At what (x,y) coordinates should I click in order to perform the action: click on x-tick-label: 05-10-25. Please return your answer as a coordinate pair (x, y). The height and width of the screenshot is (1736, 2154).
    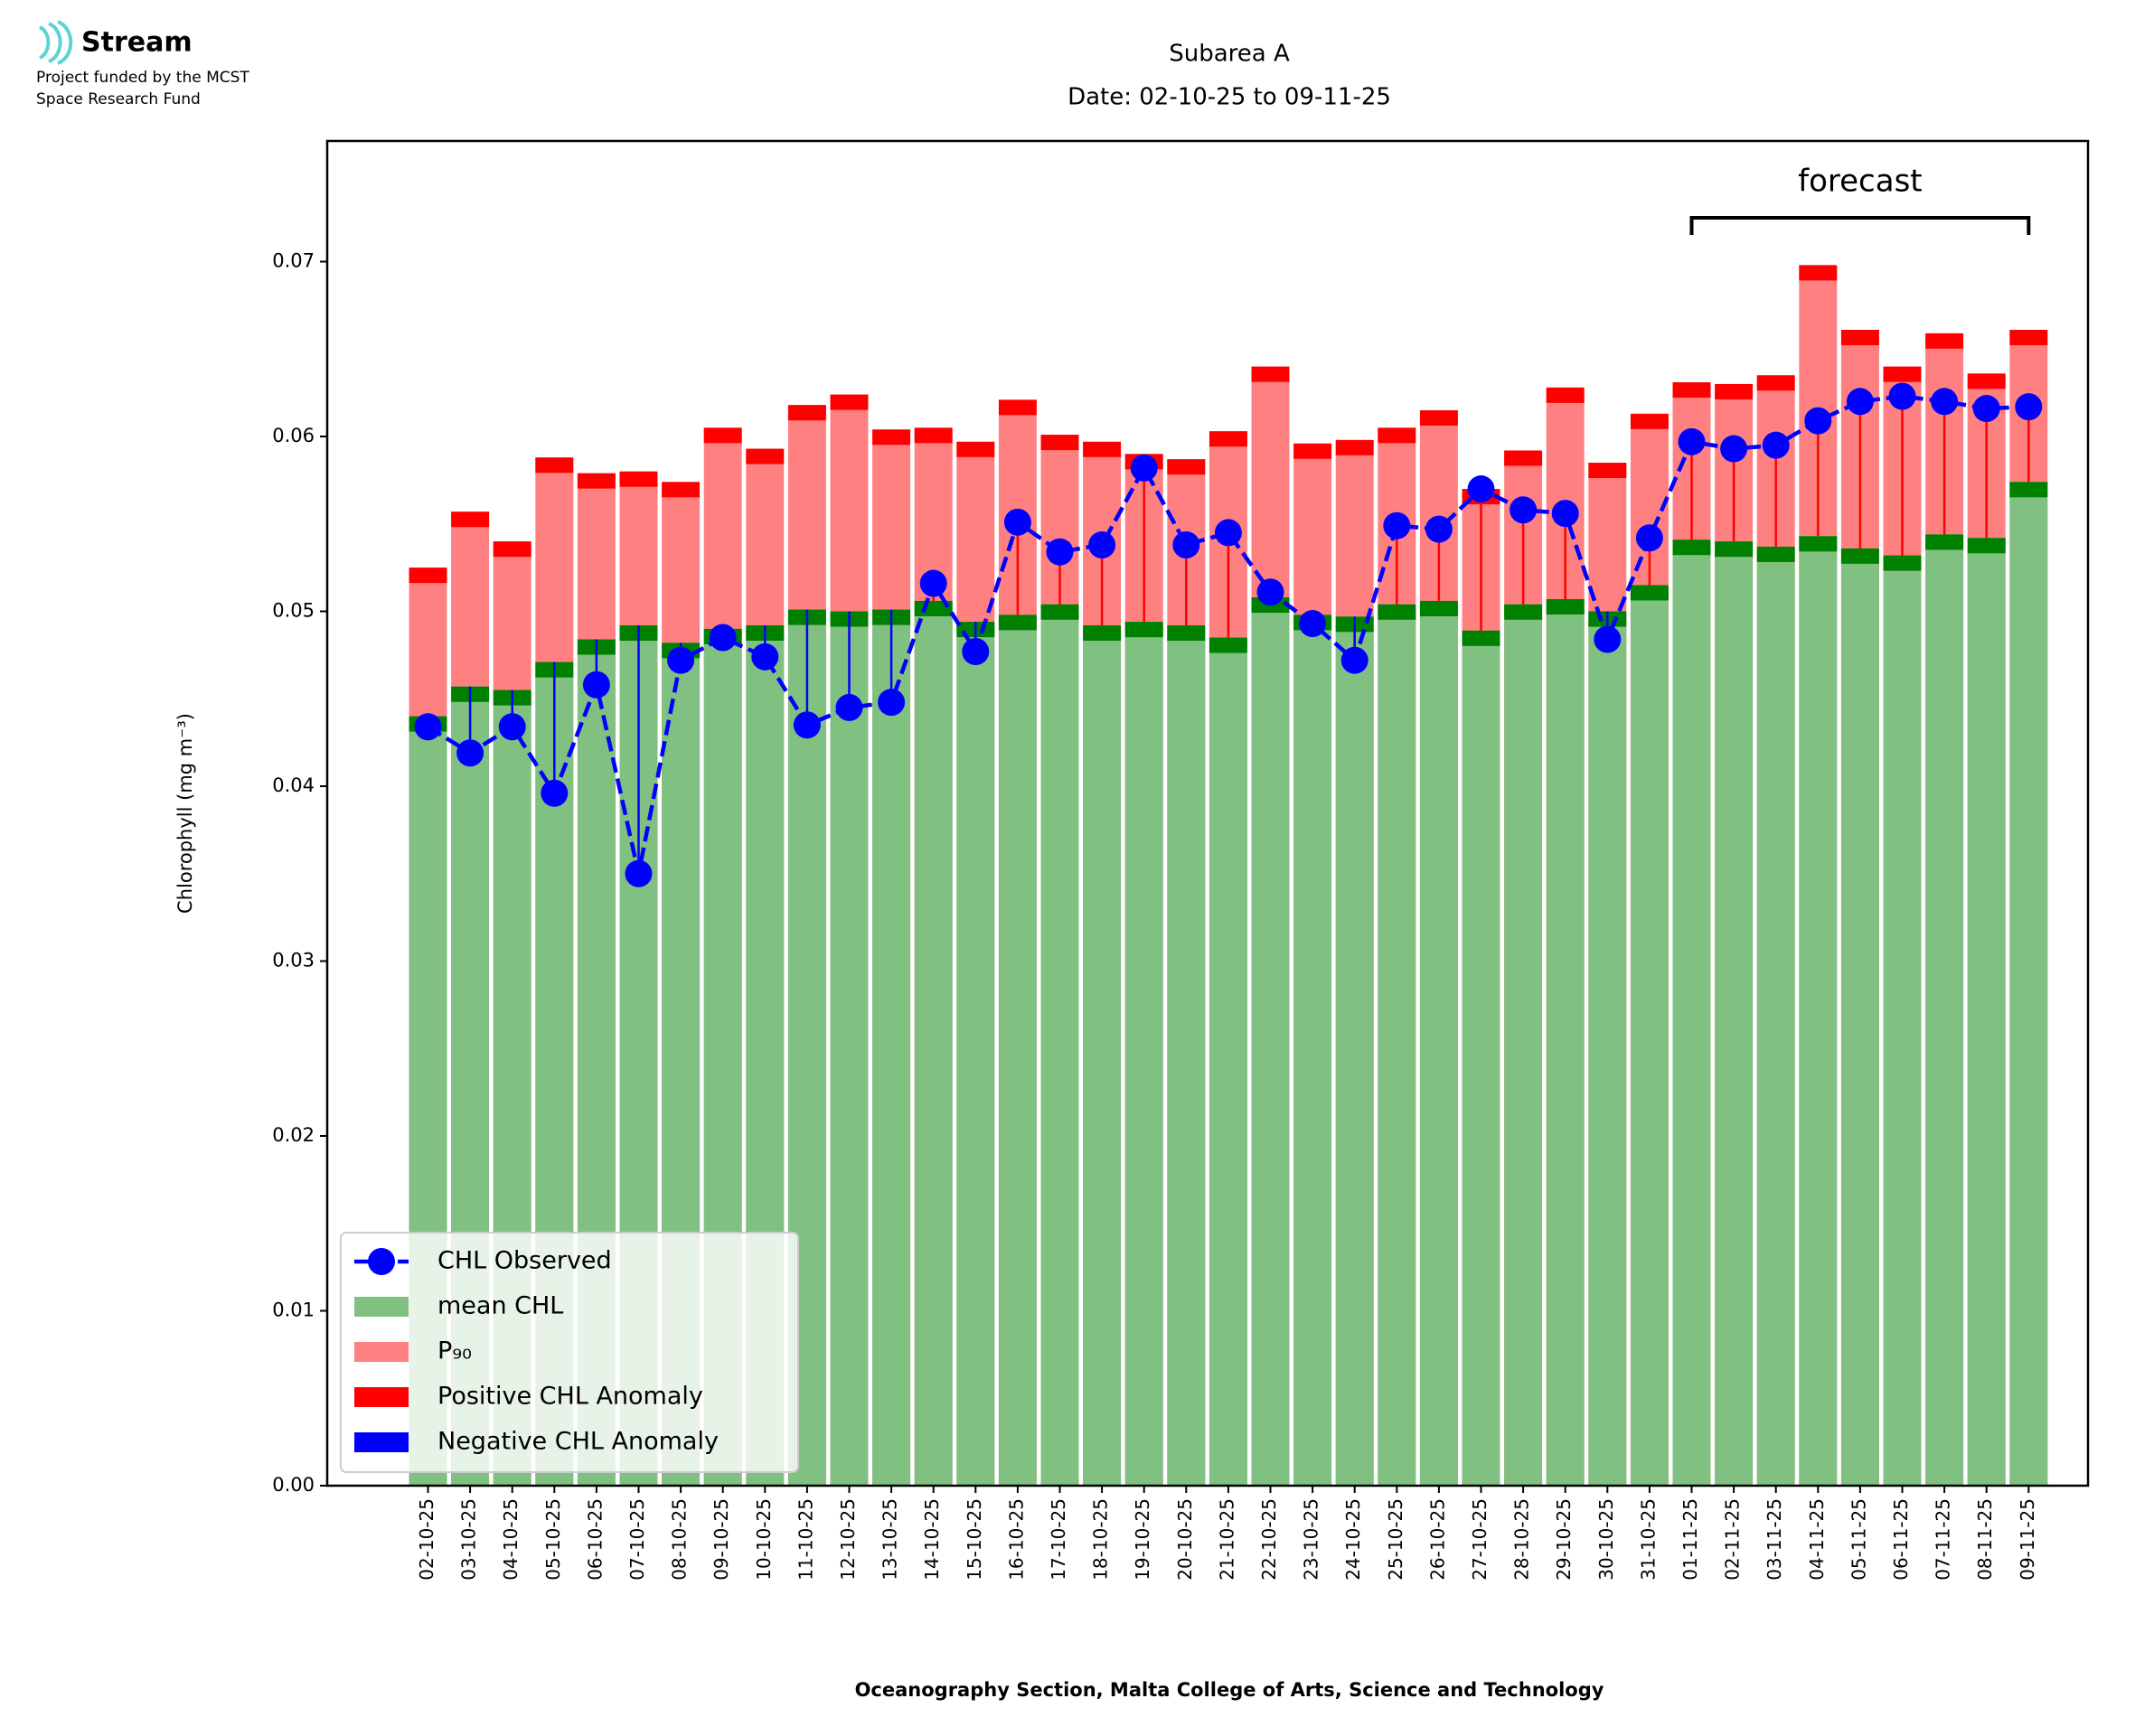
    Looking at the image, I should click on (553, 1540).